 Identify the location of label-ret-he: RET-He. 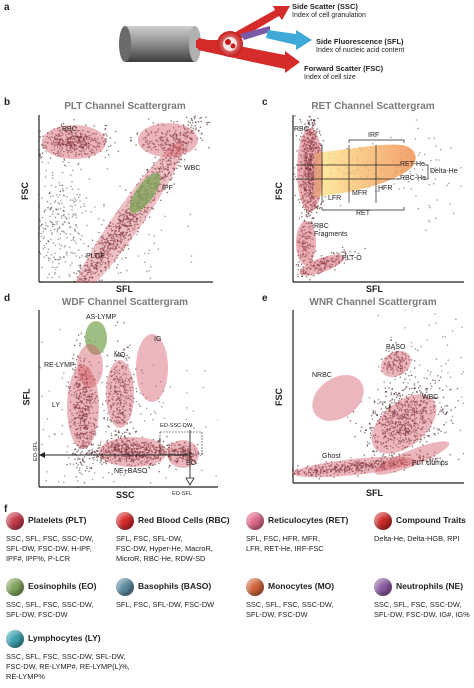
(412, 164).